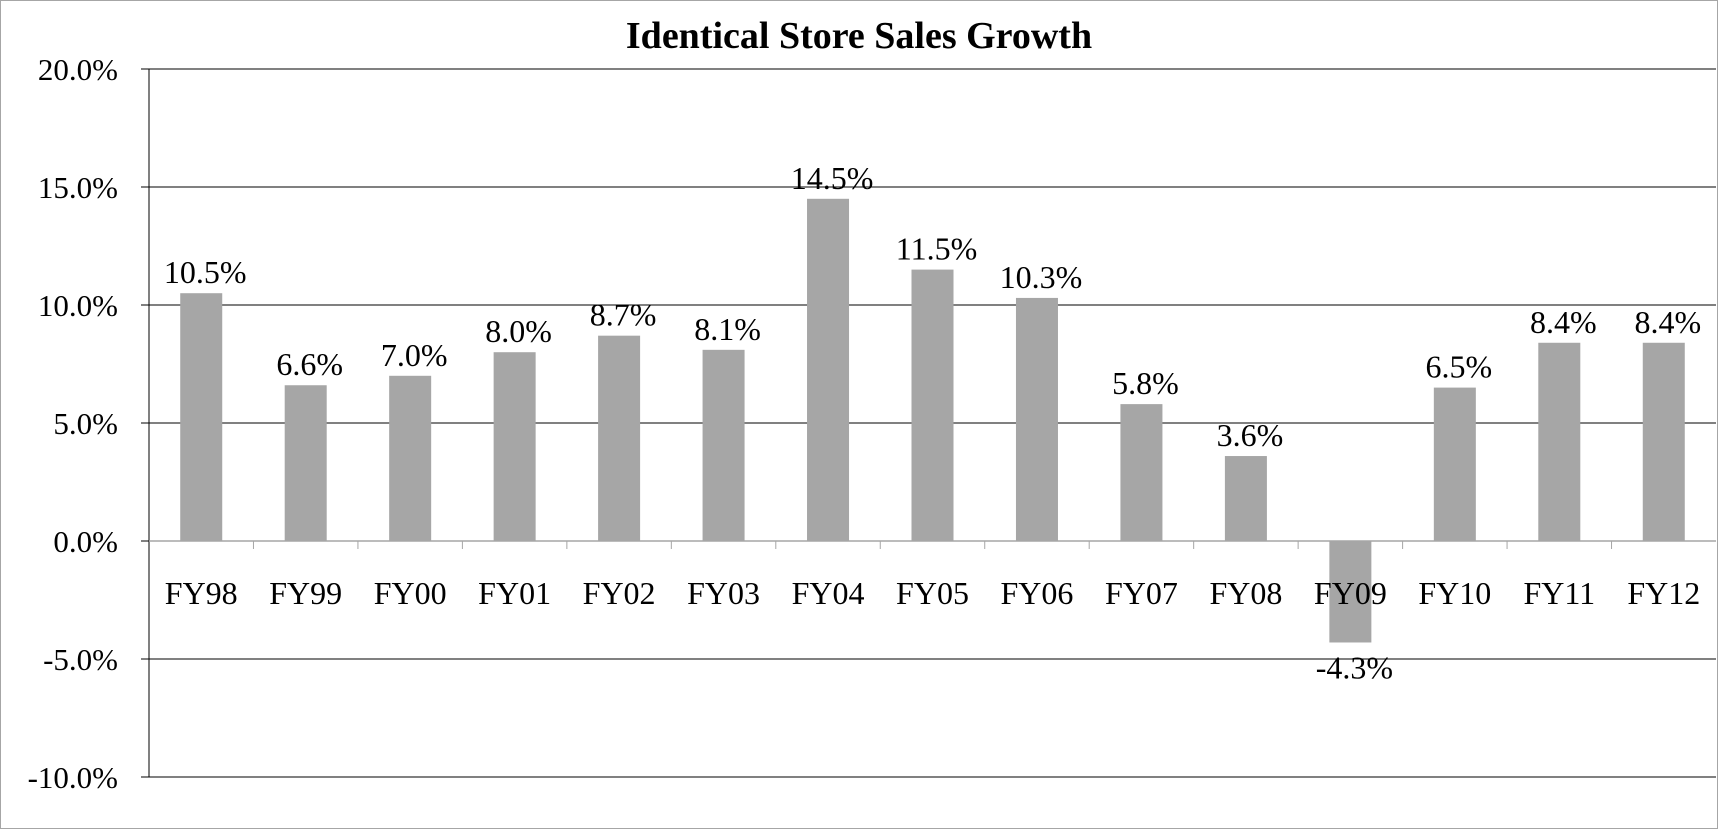  Describe the element at coordinates (1041, 277) in the screenshot. I see `data-label: 10.3%` at that location.